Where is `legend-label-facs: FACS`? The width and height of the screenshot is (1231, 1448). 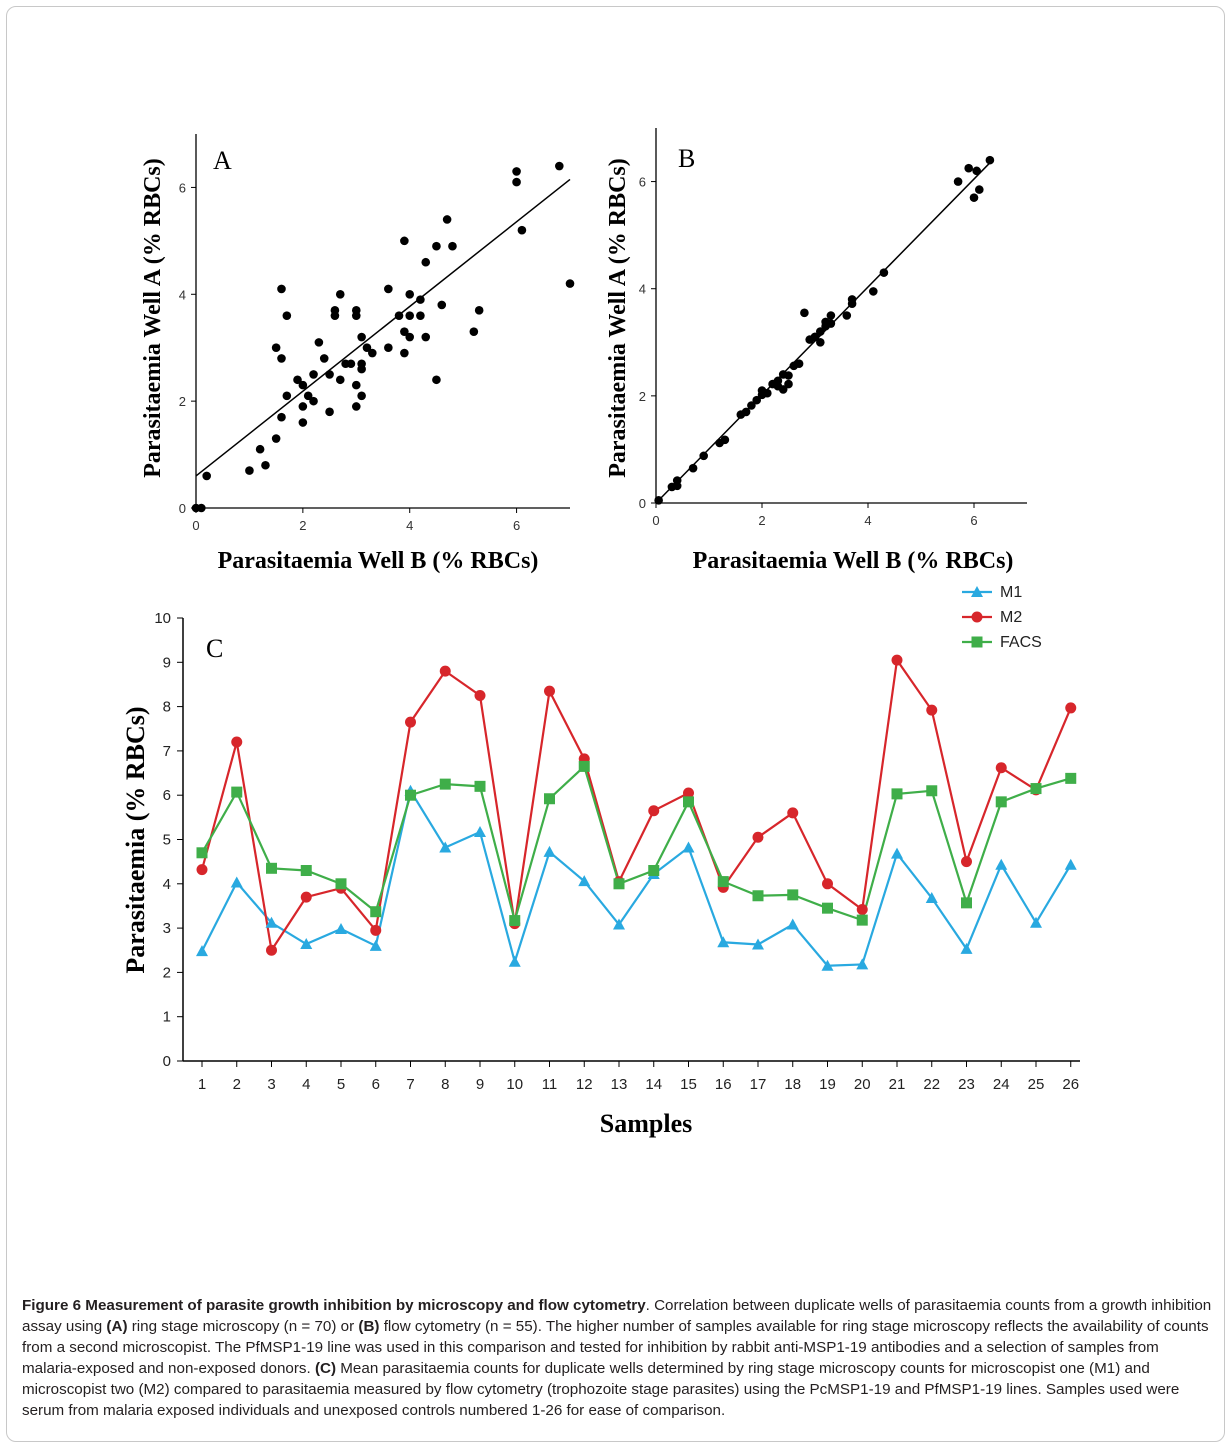 legend-label-facs: FACS is located at coordinates (1021, 642).